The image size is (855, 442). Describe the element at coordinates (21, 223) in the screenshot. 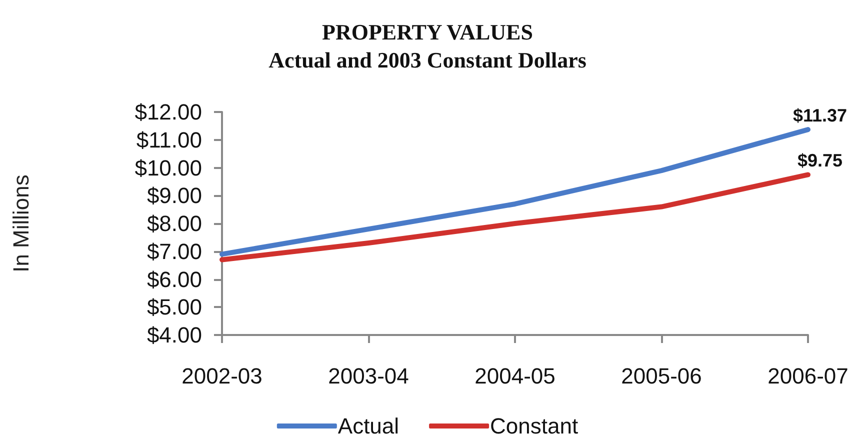

I see `y-axis-title: In Millions` at that location.